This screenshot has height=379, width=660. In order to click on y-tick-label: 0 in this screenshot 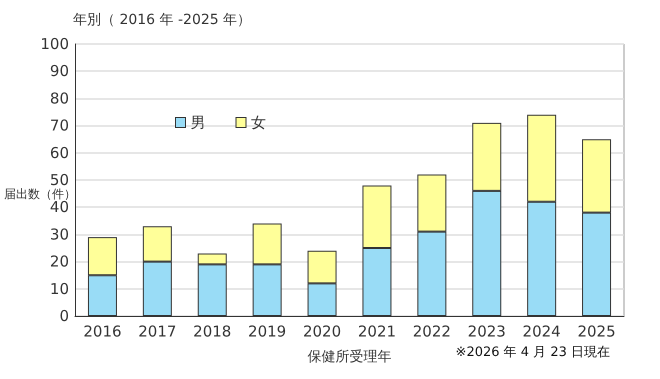, I will do `click(64, 316)`.